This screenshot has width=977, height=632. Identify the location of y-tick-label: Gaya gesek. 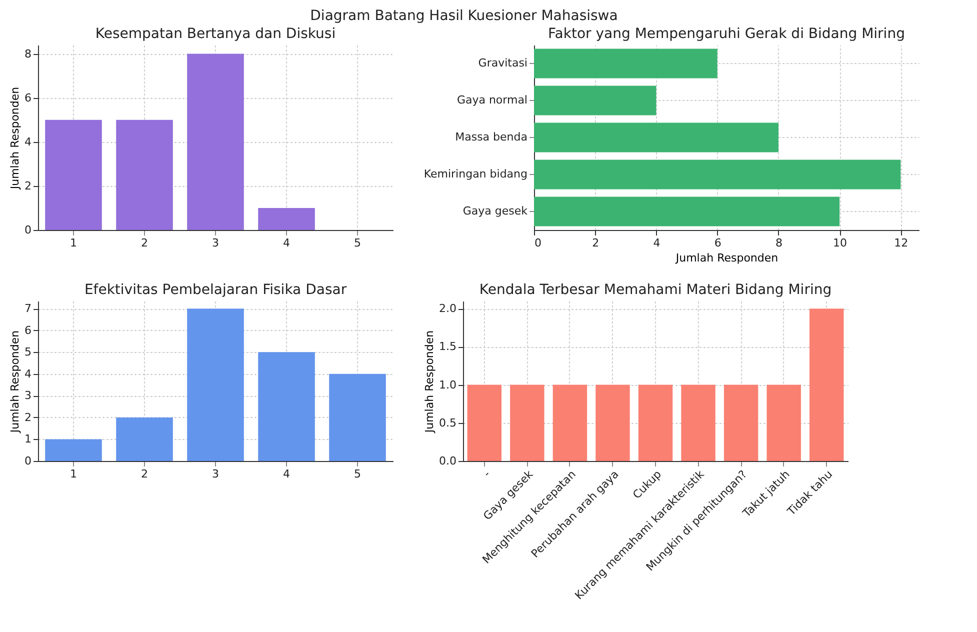
(495, 211).